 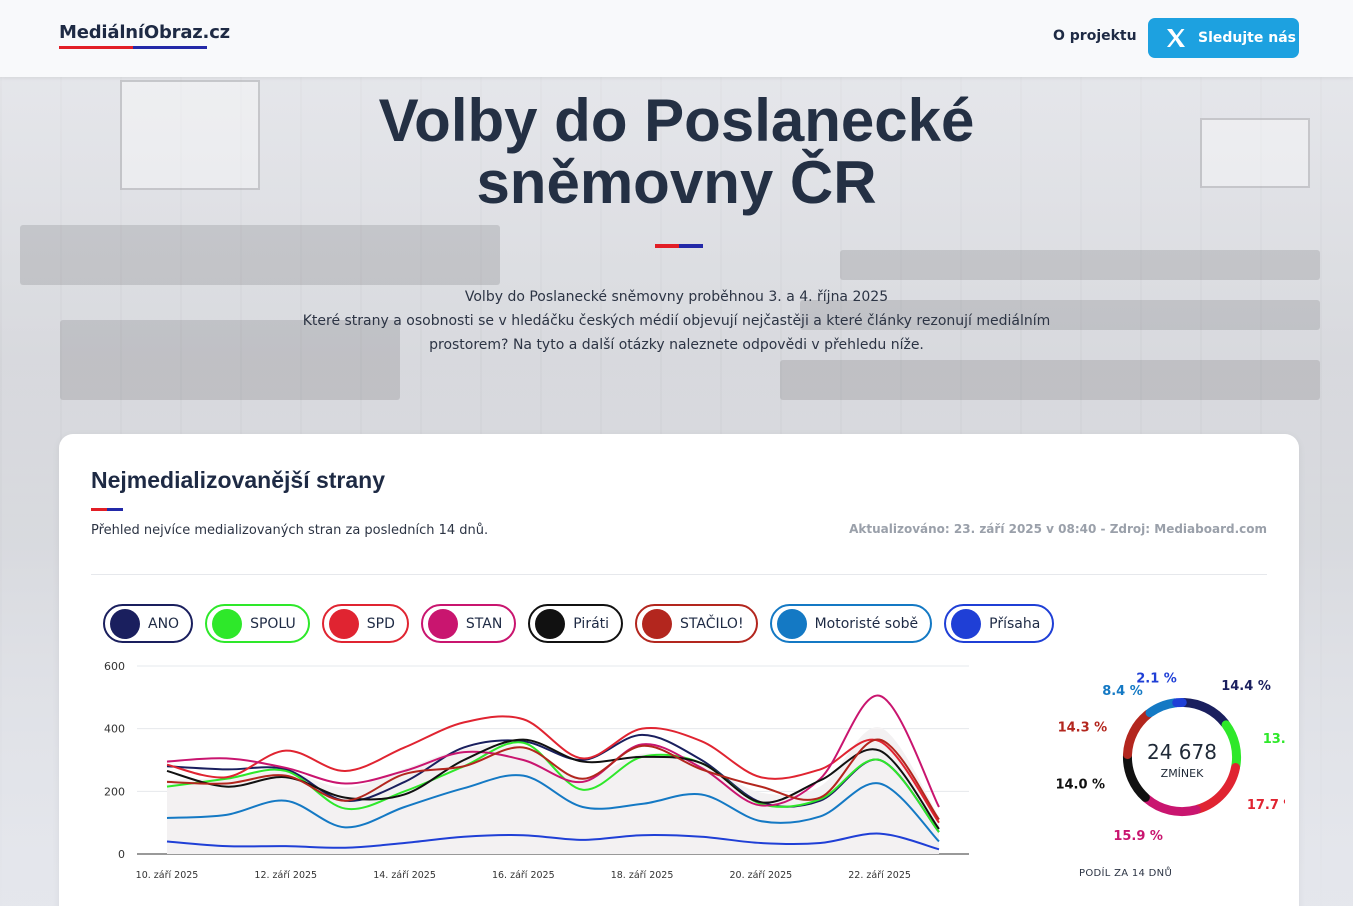 I want to click on party-chip-5: Piráti, so click(x=576, y=623).